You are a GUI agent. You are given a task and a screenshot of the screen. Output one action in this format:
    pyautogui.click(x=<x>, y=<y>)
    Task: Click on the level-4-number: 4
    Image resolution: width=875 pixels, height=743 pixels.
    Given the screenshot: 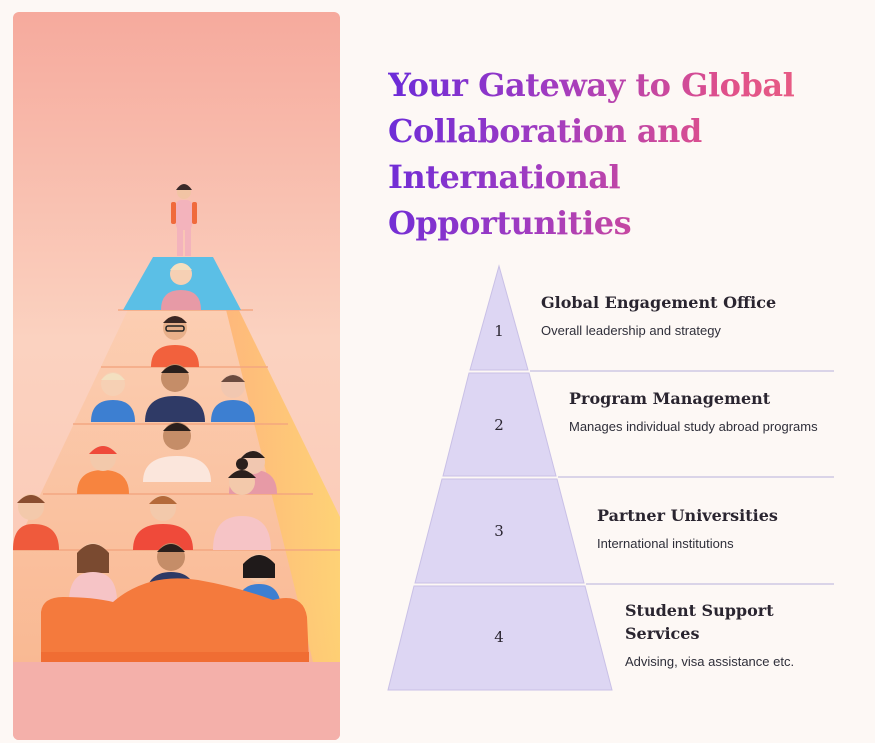 What is the action you would take?
    pyautogui.click(x=499, y=637)
    